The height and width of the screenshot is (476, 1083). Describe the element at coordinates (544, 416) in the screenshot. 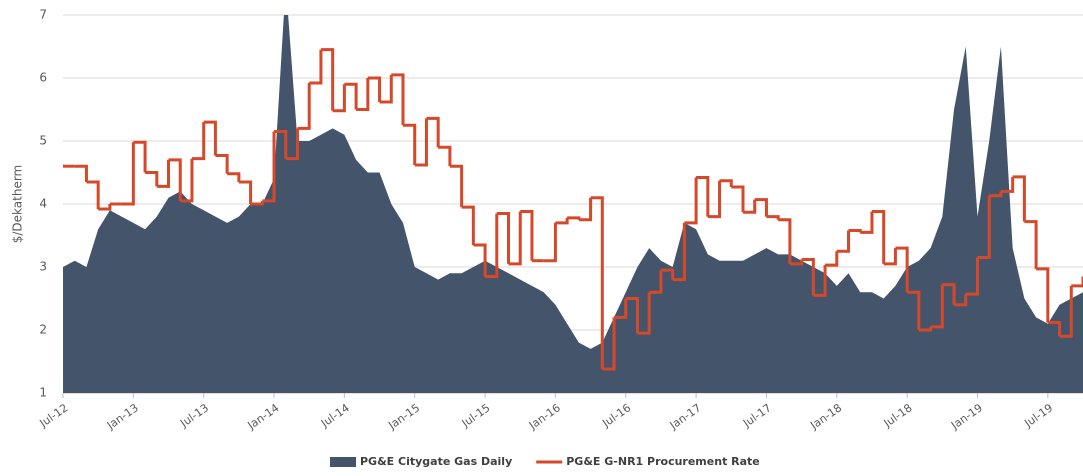

I see `x-tick-label: Jan-16` at that location.